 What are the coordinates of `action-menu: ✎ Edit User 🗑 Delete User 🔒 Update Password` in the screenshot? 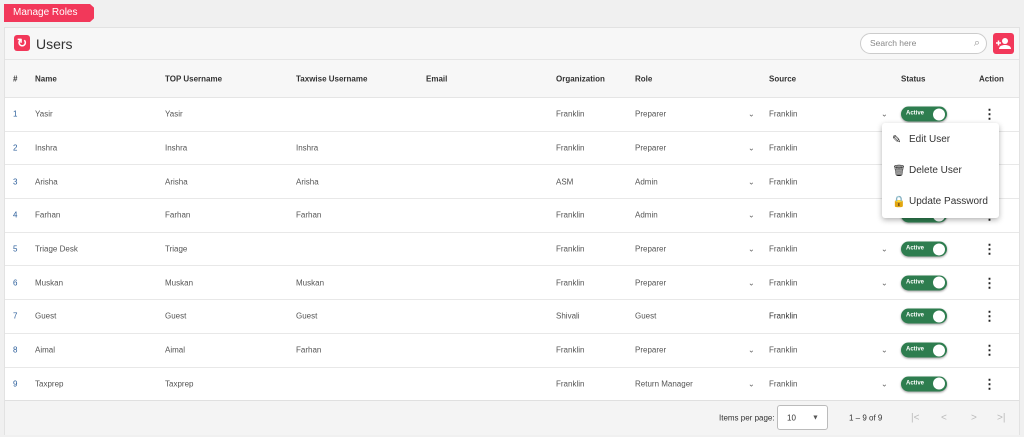 It's located at (940, 170).